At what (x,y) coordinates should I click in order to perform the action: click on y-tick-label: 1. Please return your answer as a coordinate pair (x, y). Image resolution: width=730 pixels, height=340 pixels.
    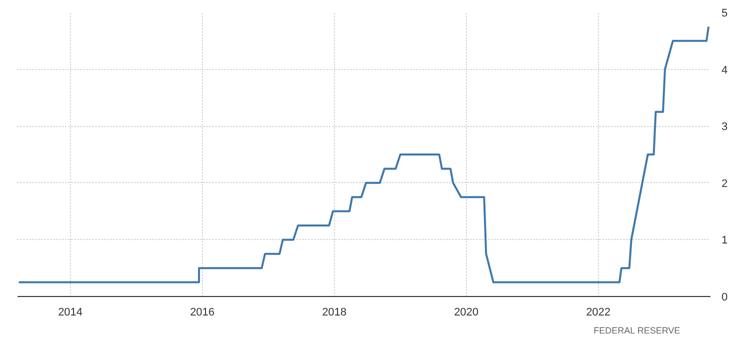
    Looking at the image, I should click on (725, 240).